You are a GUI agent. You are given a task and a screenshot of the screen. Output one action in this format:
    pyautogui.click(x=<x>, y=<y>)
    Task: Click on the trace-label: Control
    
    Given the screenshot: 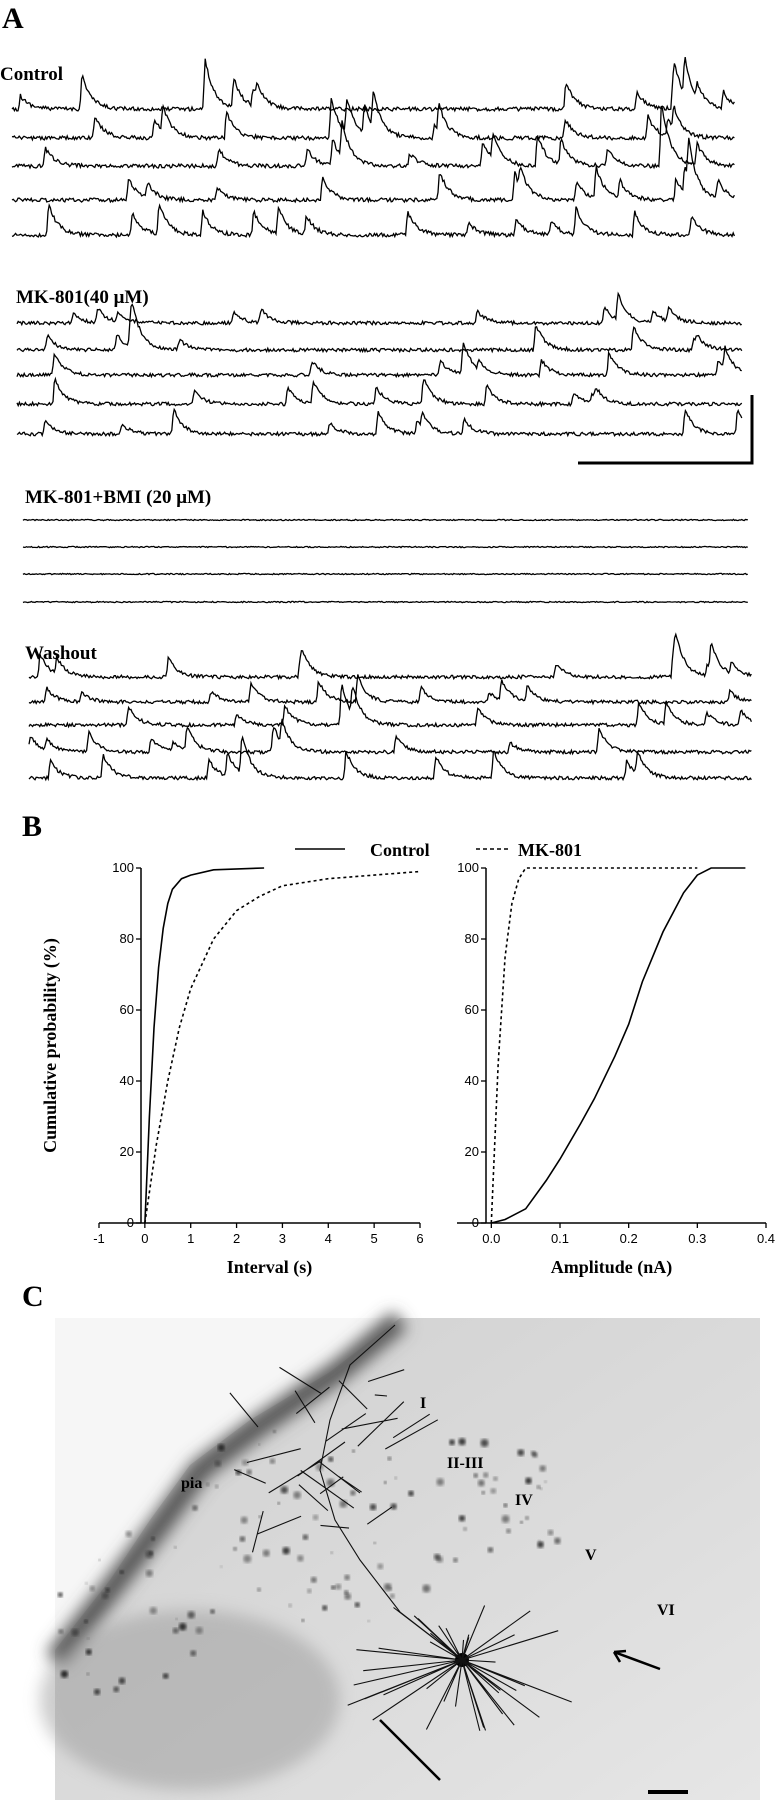 What is the action you would take?
    pyautogui.click(x=31, y=74)
    